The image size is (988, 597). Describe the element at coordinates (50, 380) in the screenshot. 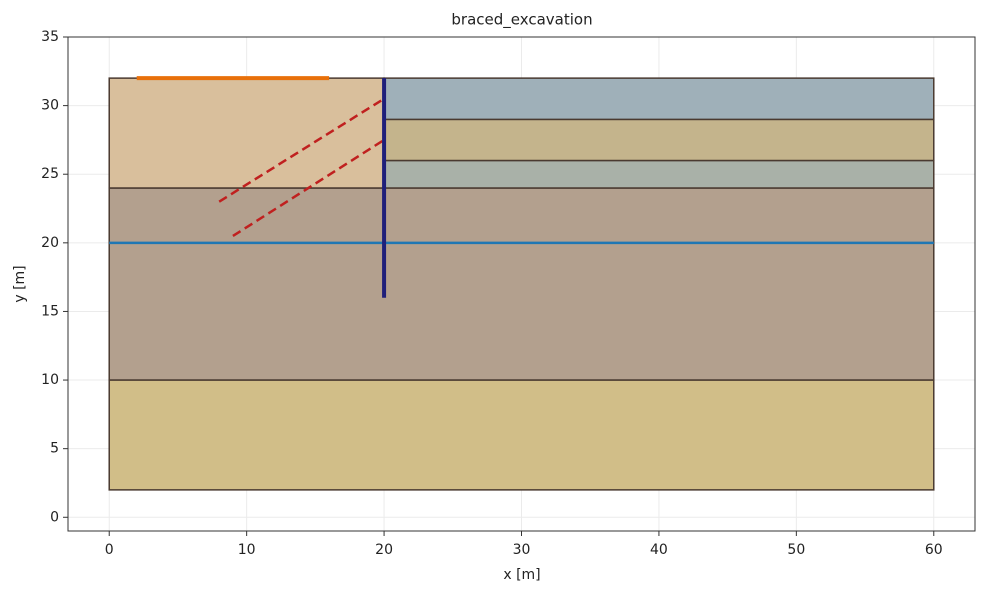

I see `y-tick-label: 10` at that location.